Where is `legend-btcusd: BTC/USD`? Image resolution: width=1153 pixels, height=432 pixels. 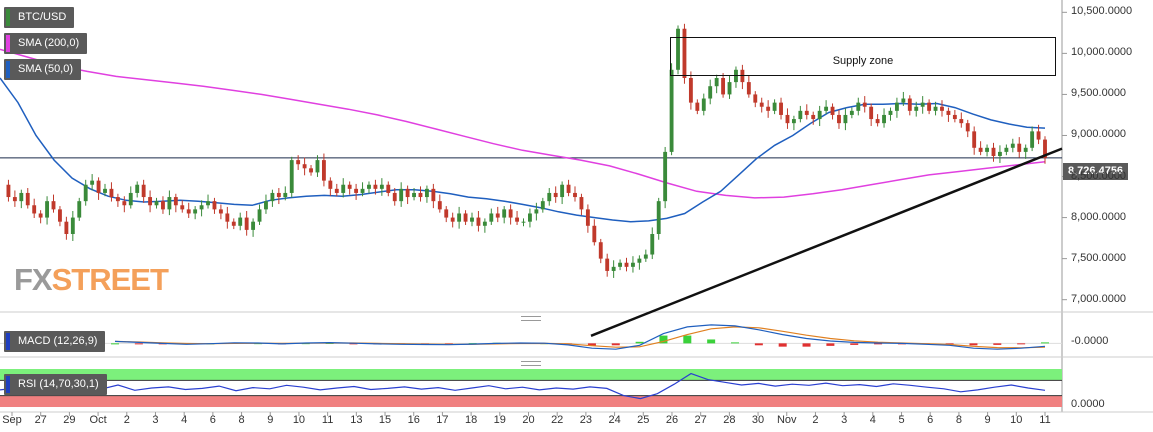
legend-btcusd: BTC/USD is located at coordinates (39, 17).